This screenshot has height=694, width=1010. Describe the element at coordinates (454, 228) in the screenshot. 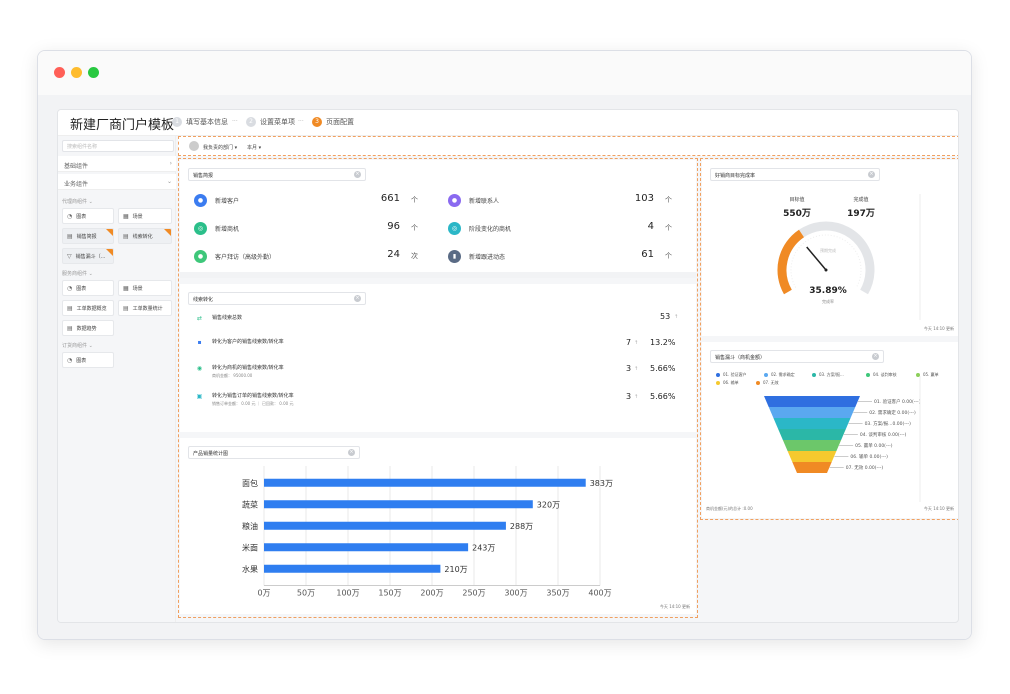

I see `stage-icon: ◎` at that location.